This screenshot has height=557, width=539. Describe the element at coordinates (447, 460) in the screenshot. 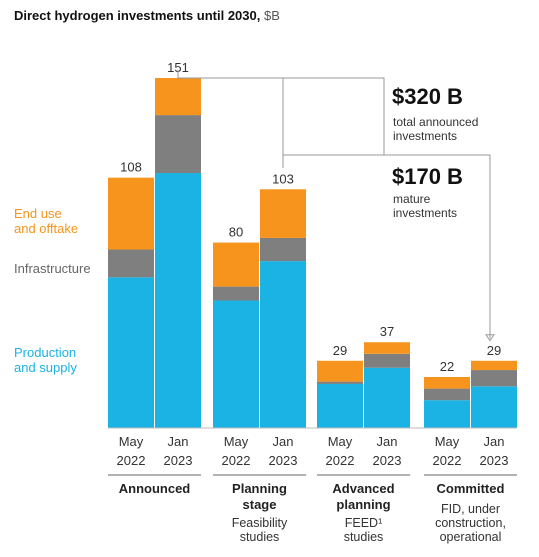

I see `bar-label-year-3-0: 2022` at that location.